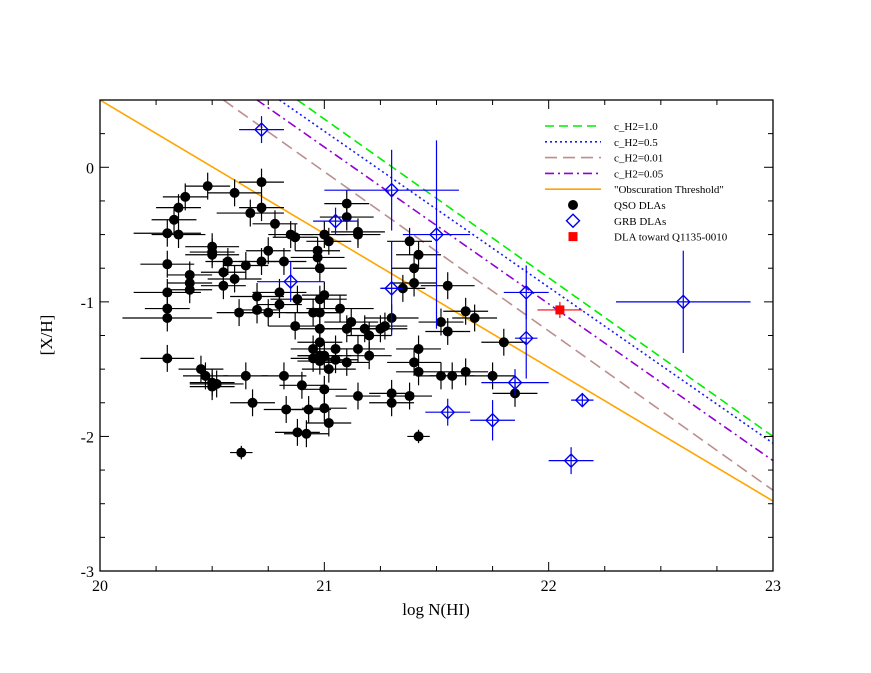  Describe the element at coordinates (617, 206) in the screenshot. I see `legend-item-qso: QSO DLAs` at that location.